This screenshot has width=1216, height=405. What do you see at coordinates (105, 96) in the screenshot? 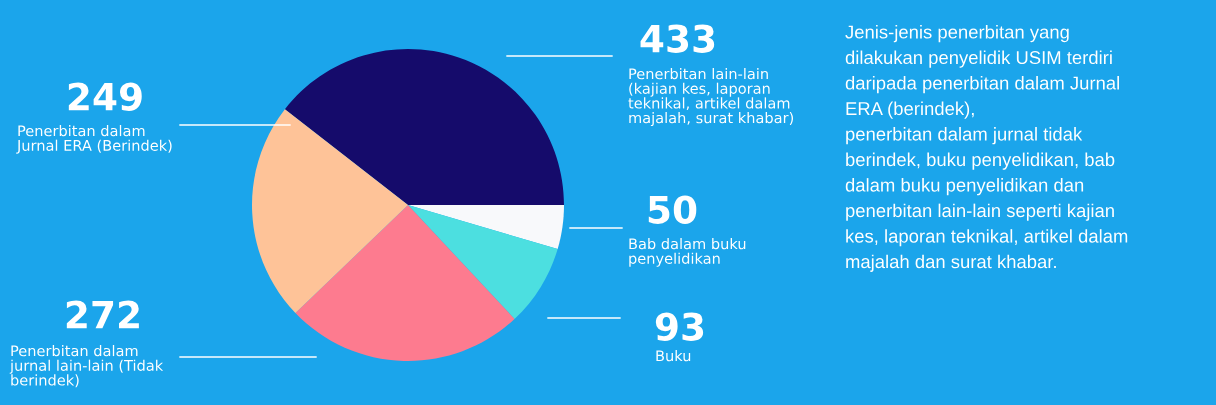
I see `data-label: 249` at bounding box center [105, 96].